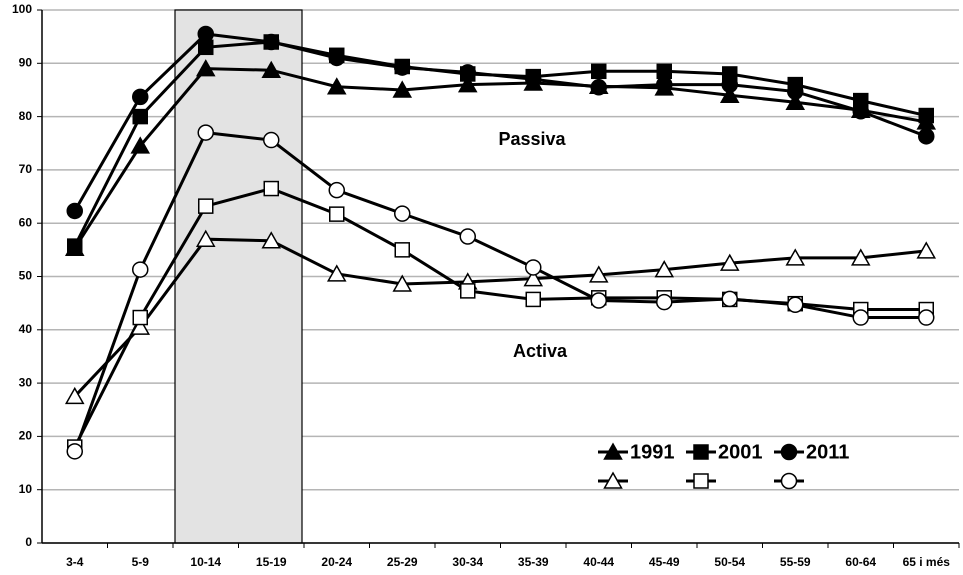 The width and height of the screenshot is (963, 575). Describe the element at coordinates (26, 116) in the screenshot. I see `y-tick-label: 80` at that location.